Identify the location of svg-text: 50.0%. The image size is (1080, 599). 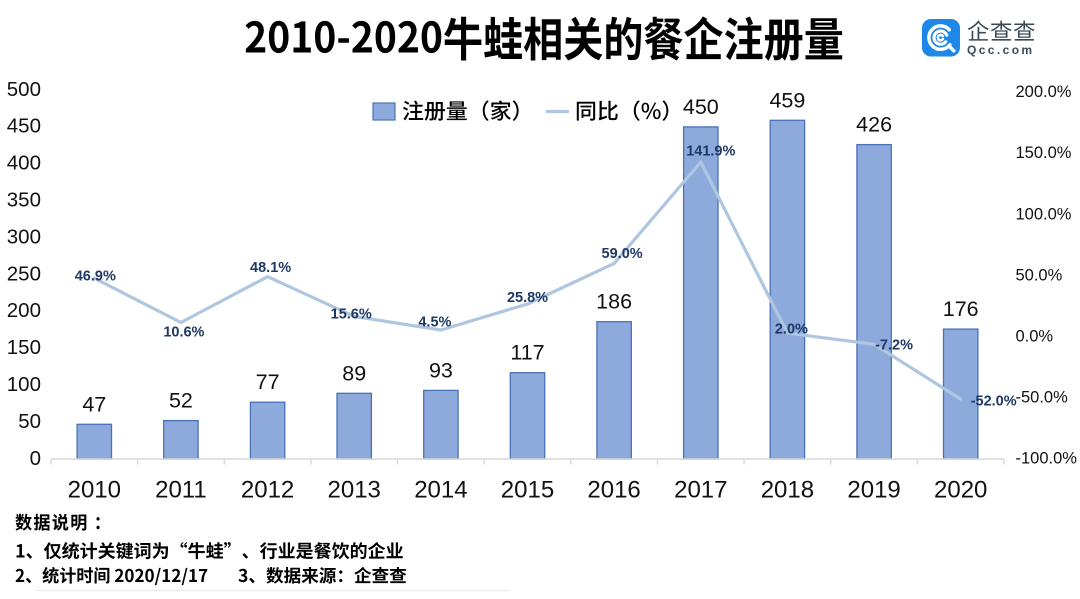
(1039, 275).